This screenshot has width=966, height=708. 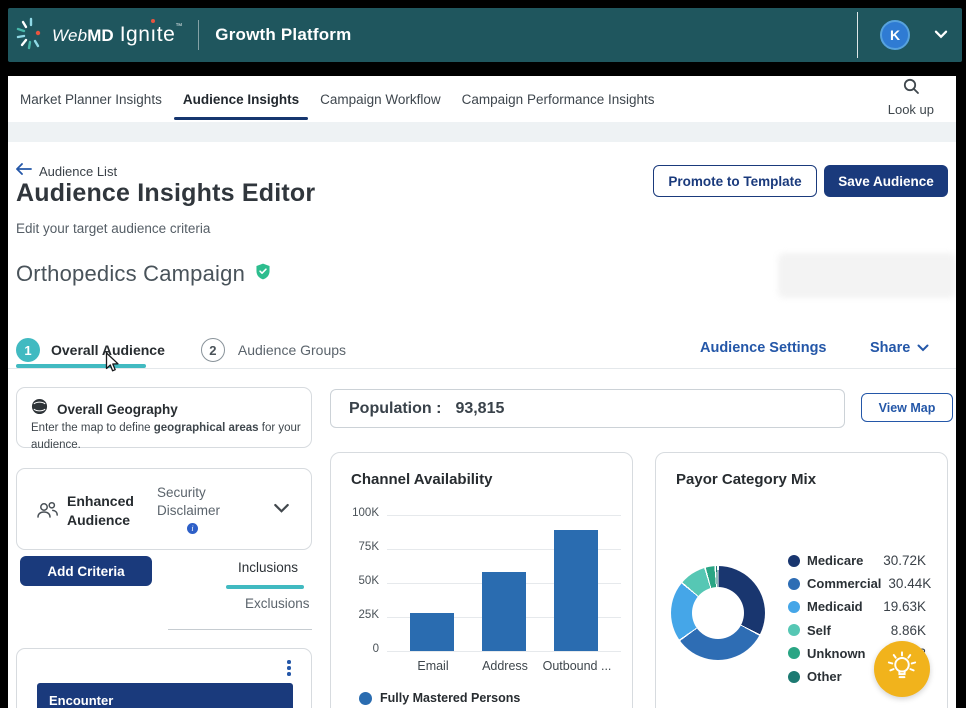 I want to click on page-title: Audience Insights Editor, so click(x=166, y=193).